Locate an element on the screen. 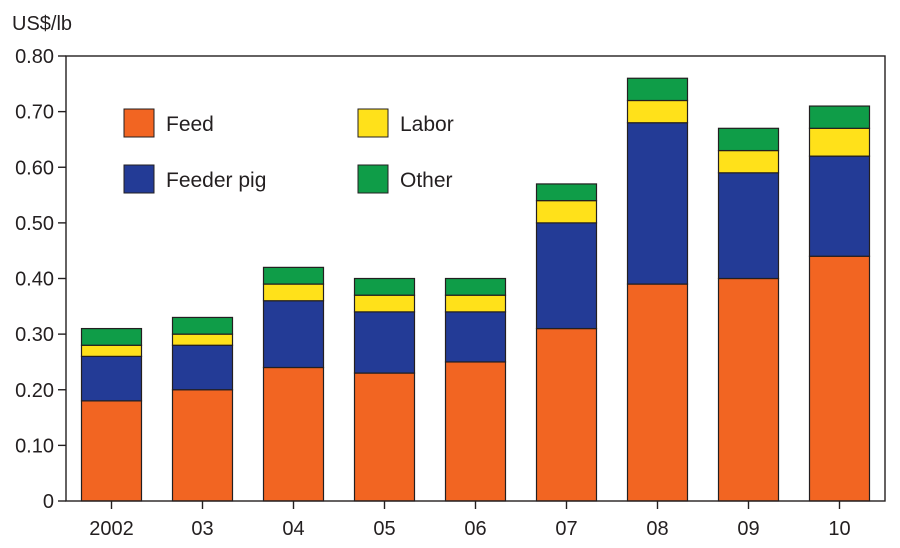 This screenshot has height=548, width=900. bar-feed-2002 is located at coordinates (111, 451).